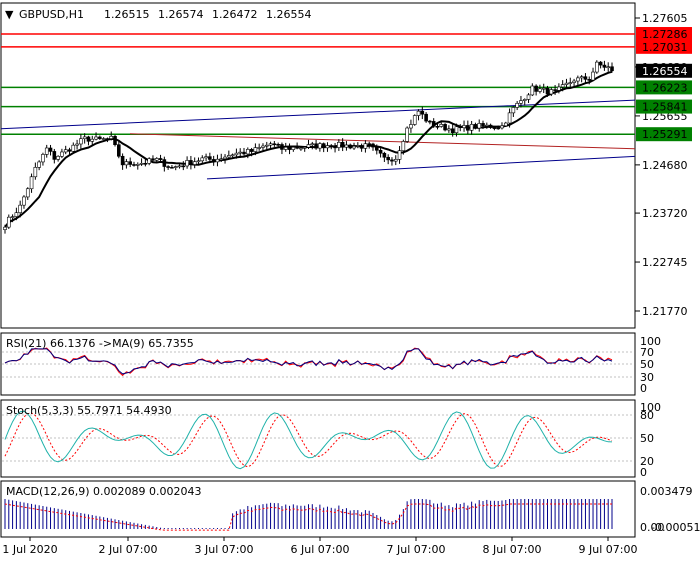  Describe the element at coordinates (647, 438) in the screenshot. I see `stoch-tick-label: 50` at that location.